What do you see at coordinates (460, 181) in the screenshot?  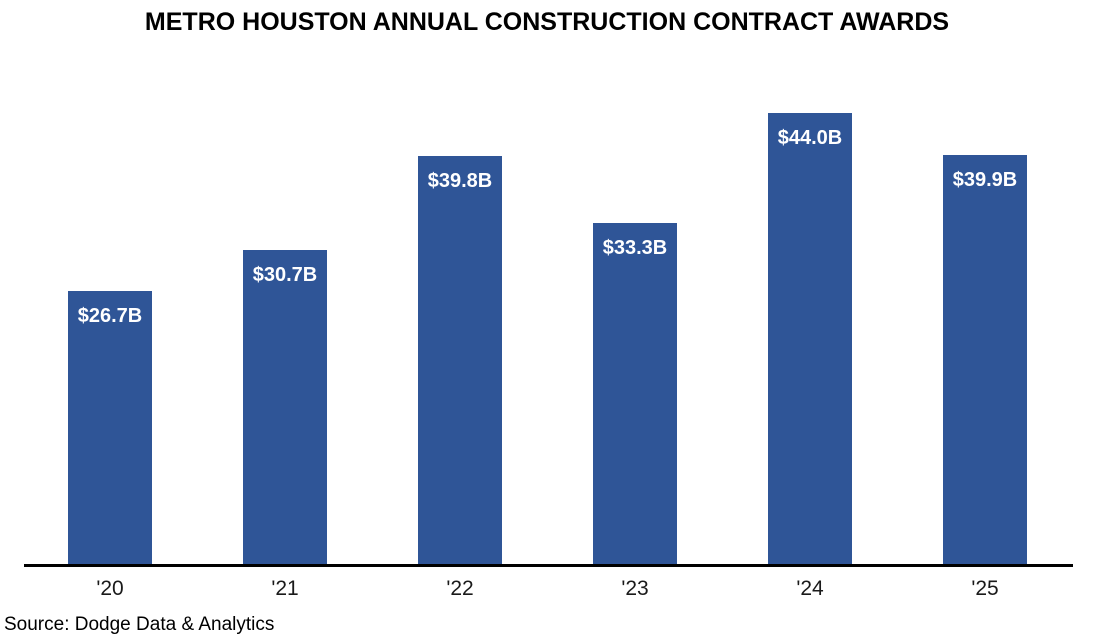 I see `bar-value-label: $39.8B` at bounding box center [460, 181].